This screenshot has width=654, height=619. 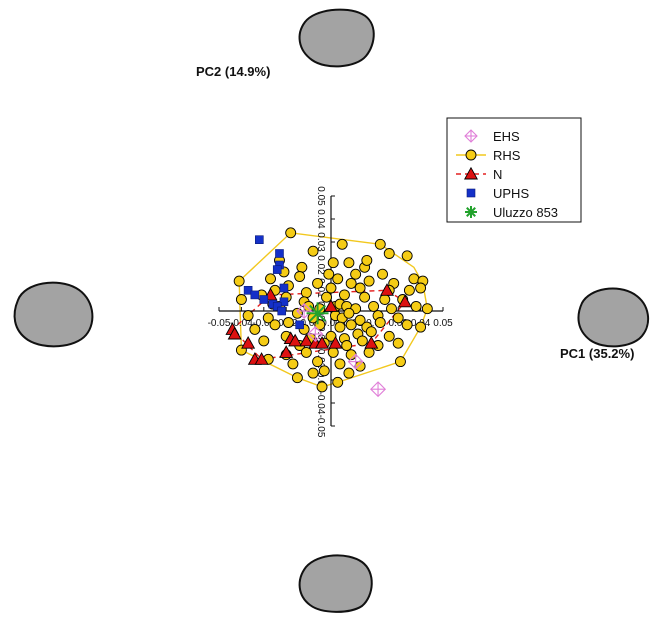 I want to click on series-n, so click(x=318, y=324).